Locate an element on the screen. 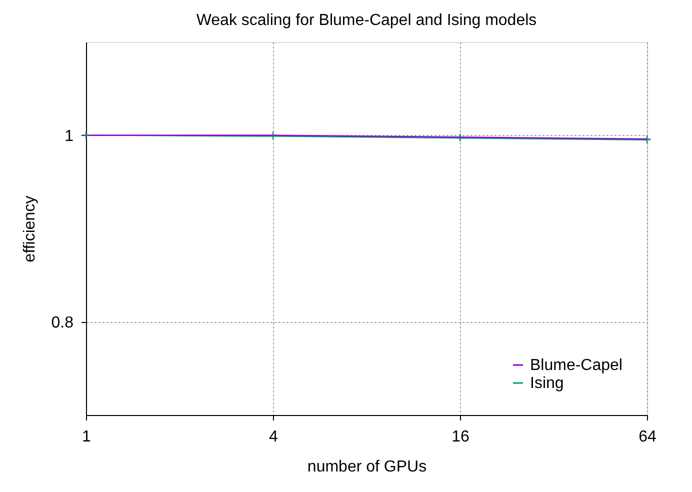 The image size is (692, 492). y-tick-label: 0.8 is located at coordinates (62, 323).